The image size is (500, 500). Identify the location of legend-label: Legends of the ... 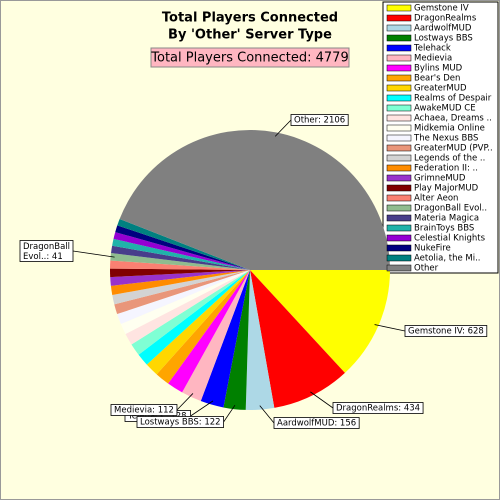
(449, 159).